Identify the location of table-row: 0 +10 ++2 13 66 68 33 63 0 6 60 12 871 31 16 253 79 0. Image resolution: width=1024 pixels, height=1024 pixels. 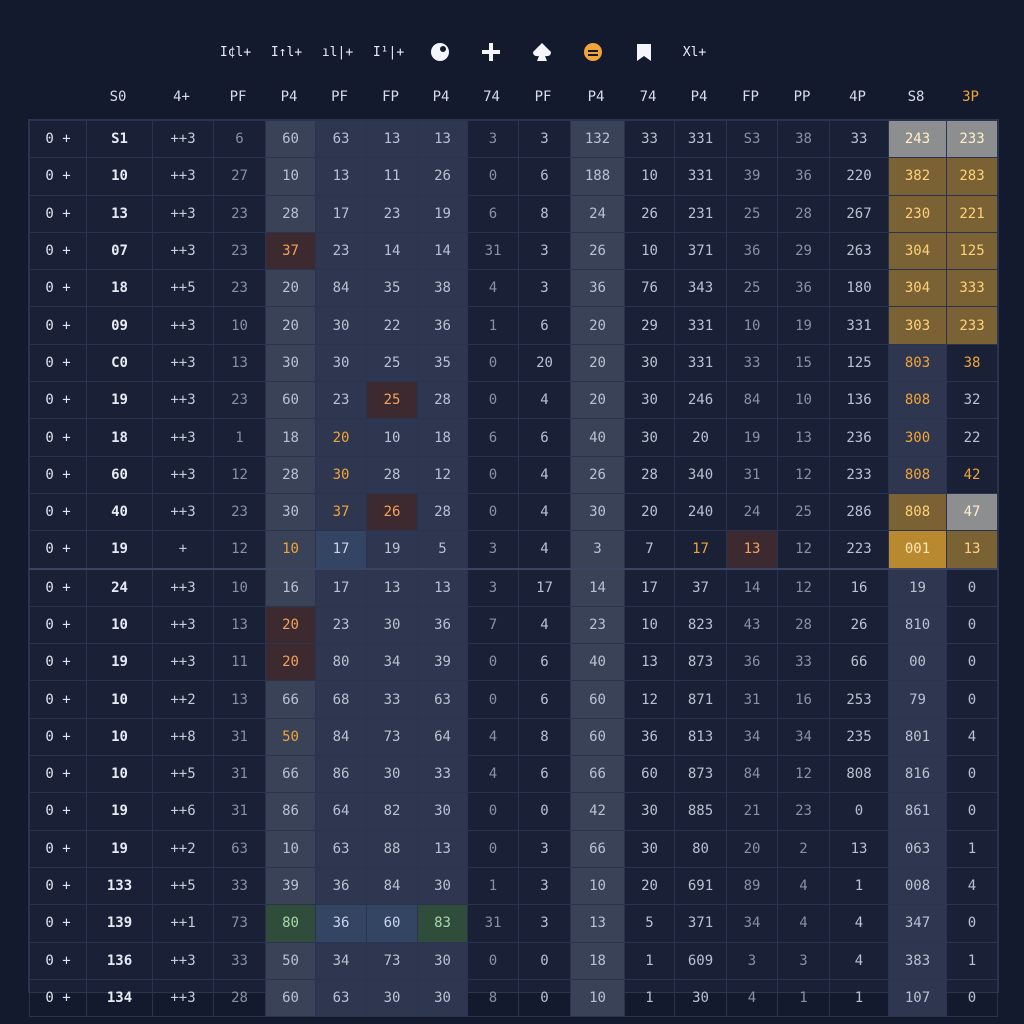
(513, 699).